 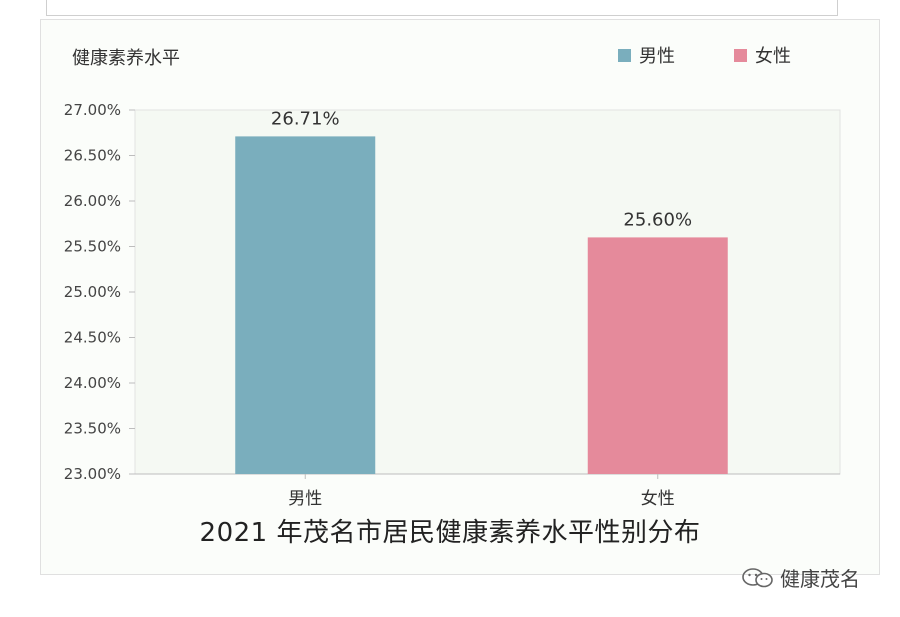 I want to click on y-tick-label: 27.00%, so click(x=92, y=110).